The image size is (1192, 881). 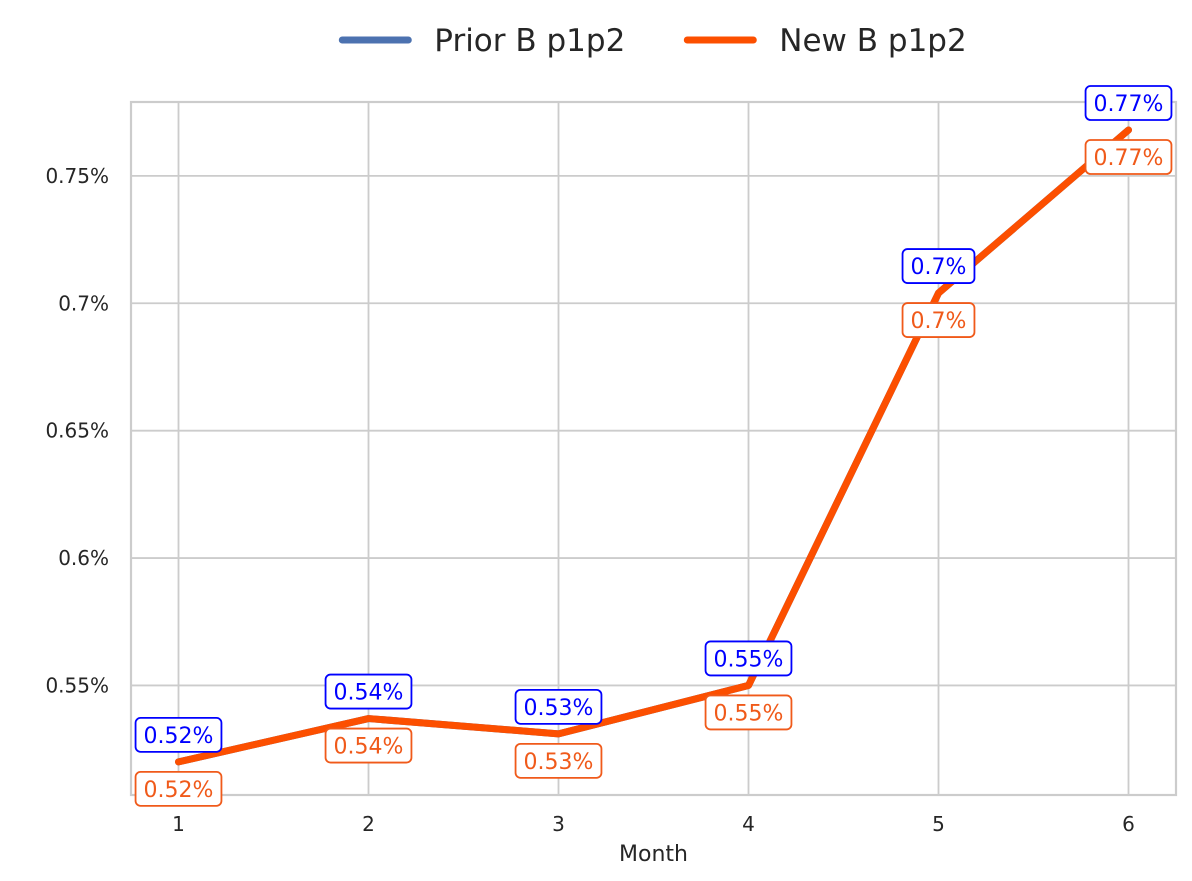 I want to click on data-label-1: 0.54%, so click(x=368, y=691).